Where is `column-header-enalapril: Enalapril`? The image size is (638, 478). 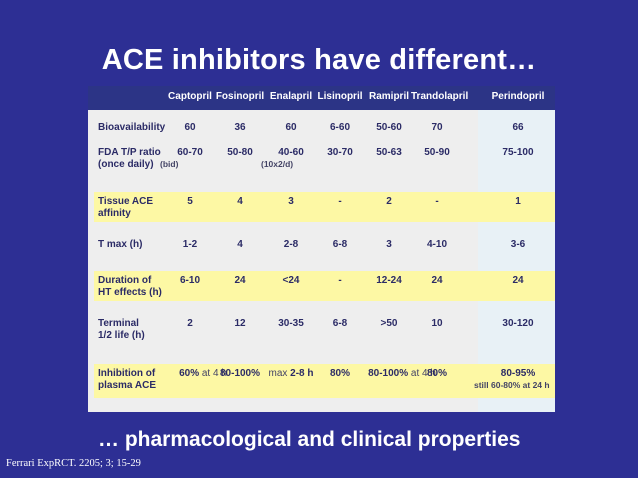 column-header-enalapril: Enalapril is located at coordinates (291, 96).